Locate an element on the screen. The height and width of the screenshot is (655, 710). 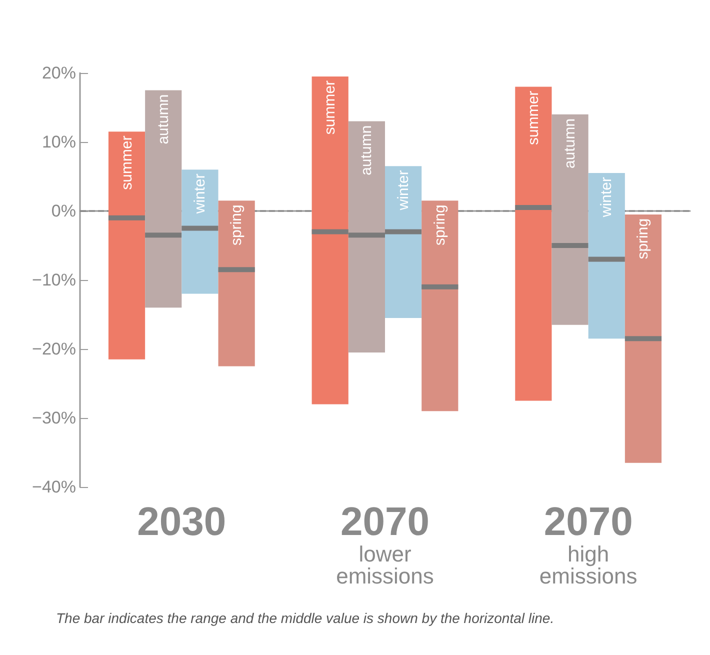
y-tick-label: −20% is located at coordinates (54, 349).